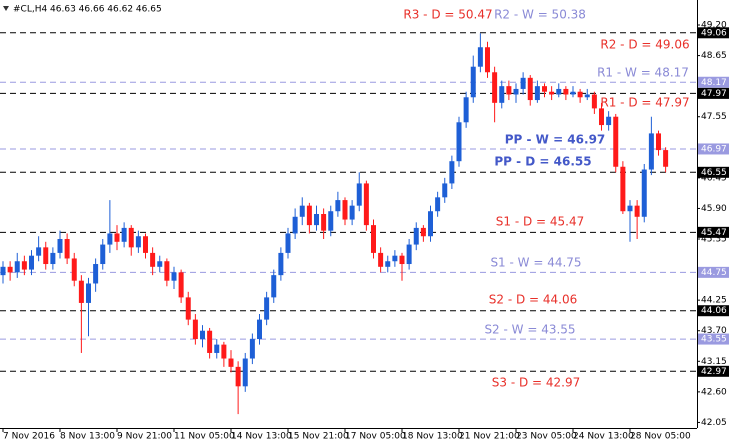  I want to click on level-label: R3 - D = 50.47, so click(447, 15).